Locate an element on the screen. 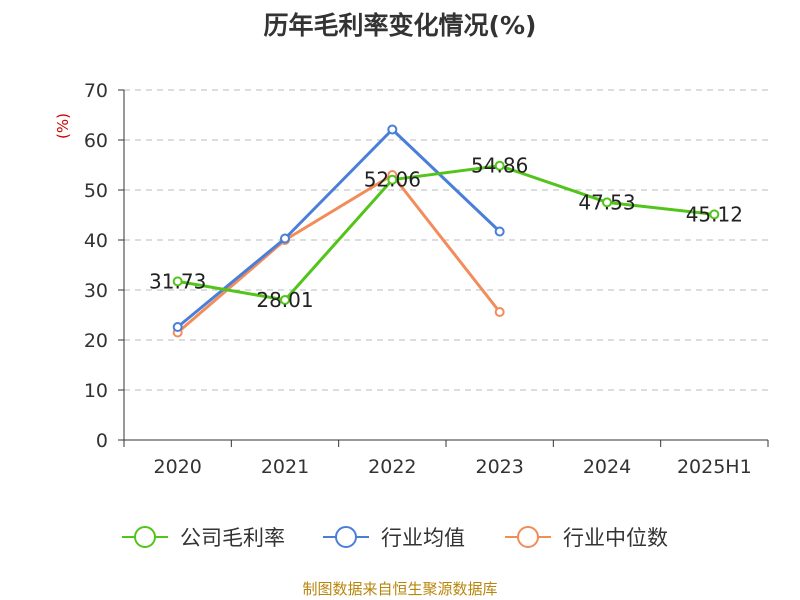 The height and width of the screenshot is (600, 800). data-label: 31.73 is located at coordinates (177, 281).